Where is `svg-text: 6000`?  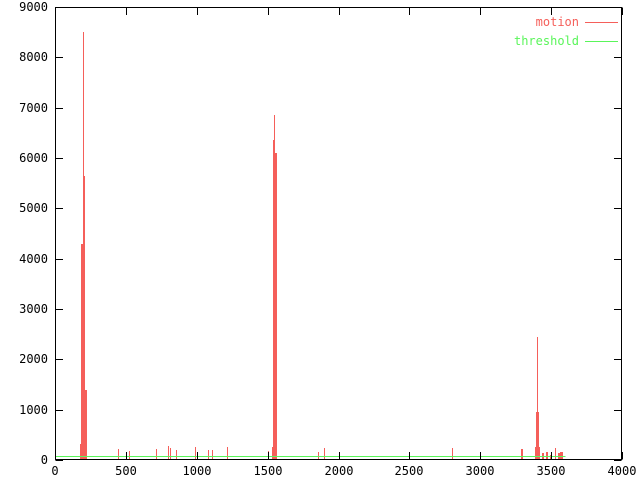 svg-text: 6000 is located at coordinates (33, 158).